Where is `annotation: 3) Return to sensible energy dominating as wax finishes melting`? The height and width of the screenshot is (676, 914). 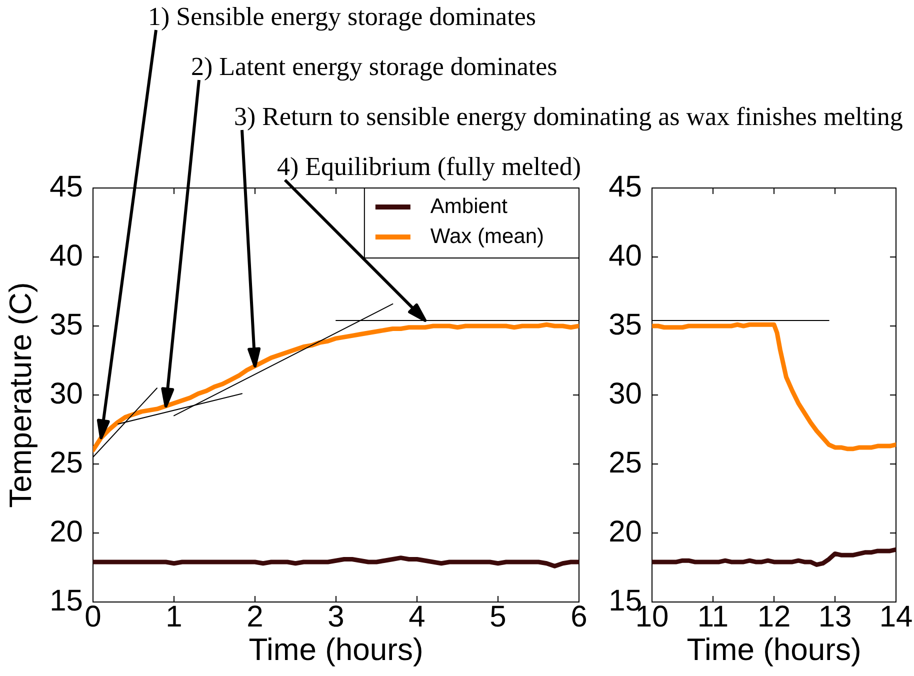 annotation: 3) Return to sensible energy dominating as wax finishes melting is located at coordinates (568, 116).